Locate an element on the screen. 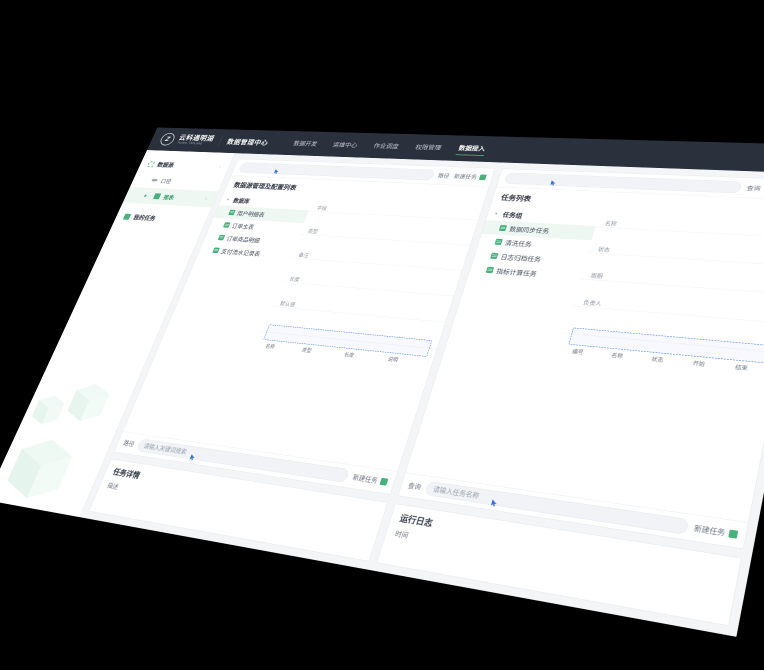 The image size is (764, 670). new-task-button-left-top: 新建任务 is located at coordinates (470, 176).